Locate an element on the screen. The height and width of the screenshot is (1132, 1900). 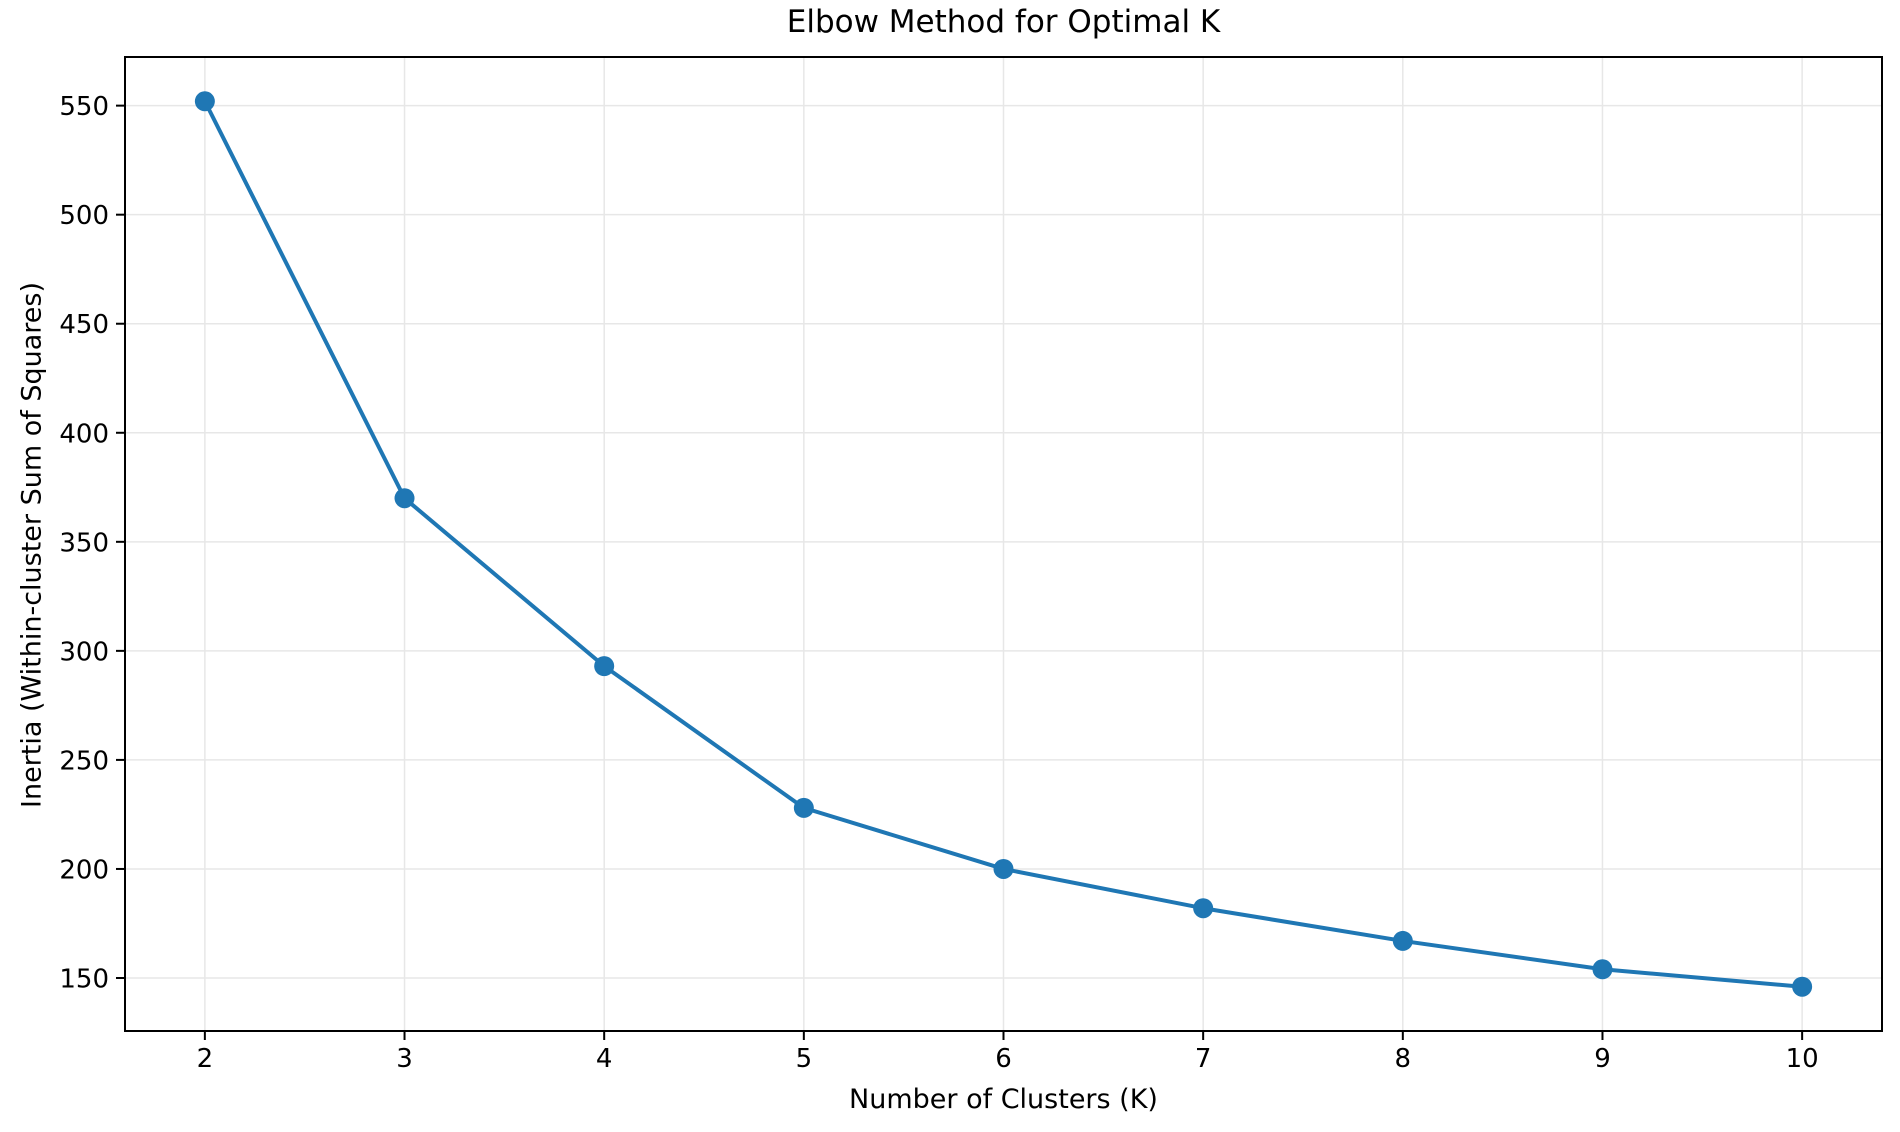
y-tick-label: 500 is located at coordinates (84, 216).